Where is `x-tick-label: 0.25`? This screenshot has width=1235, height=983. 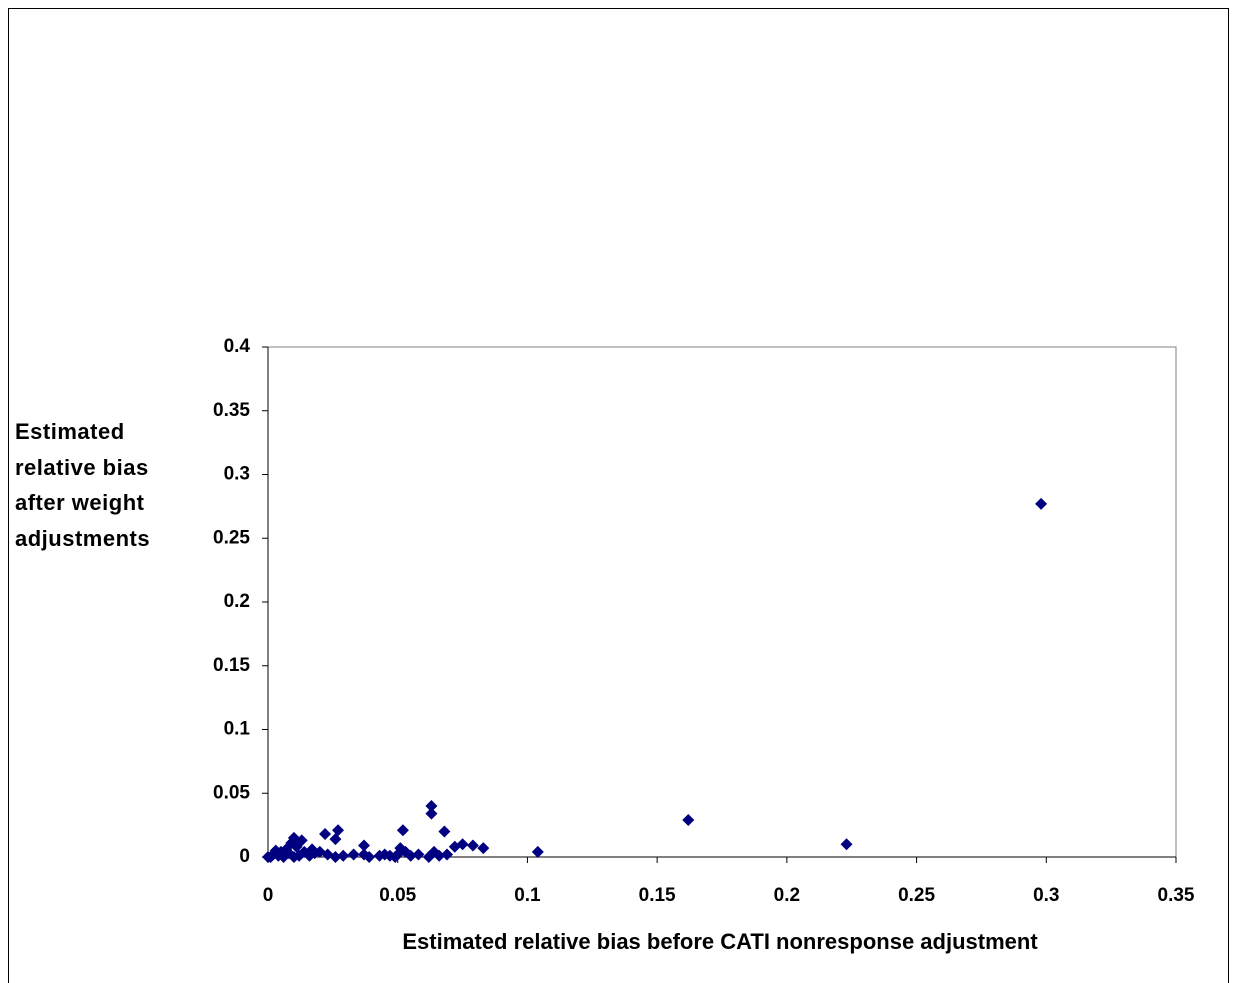 x-tick-label: 0.25 is located at coordinates (916, 895).